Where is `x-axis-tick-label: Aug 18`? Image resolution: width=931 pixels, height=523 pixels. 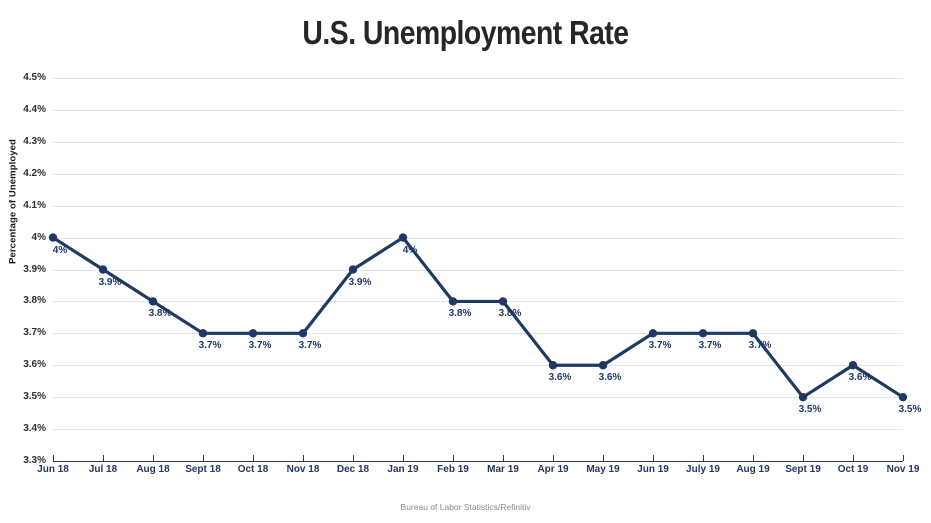 x-axis-tick-label: Aug 18 is located at coordinates (153, 469).